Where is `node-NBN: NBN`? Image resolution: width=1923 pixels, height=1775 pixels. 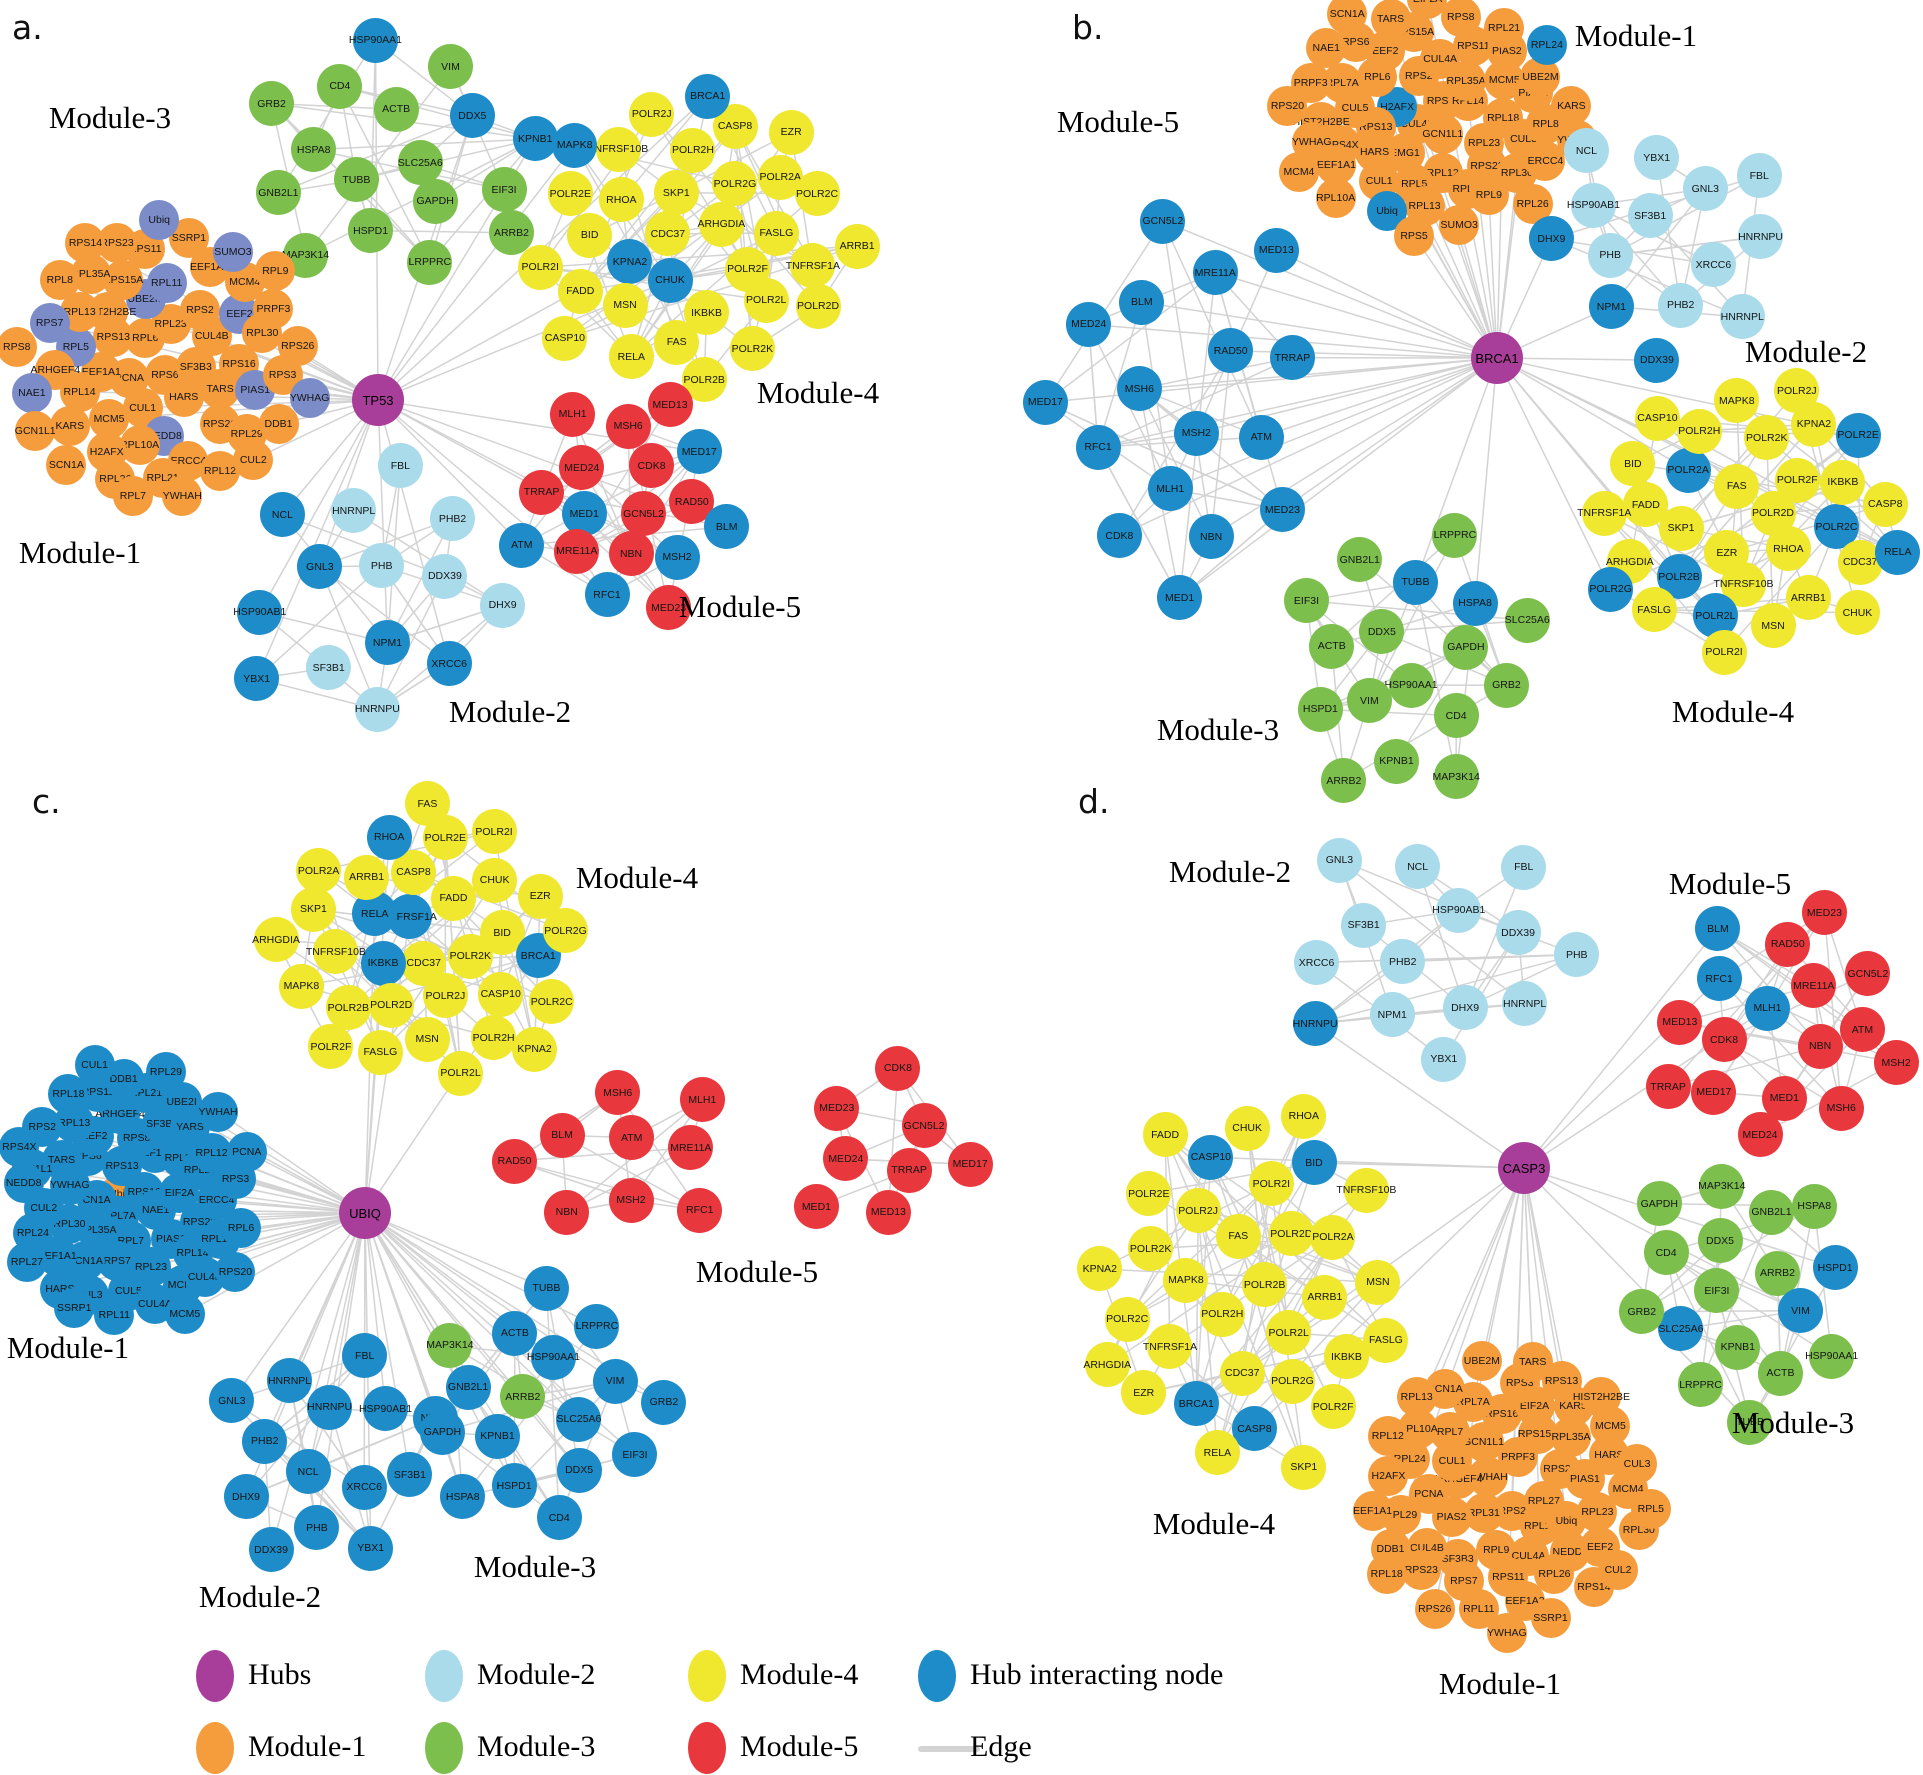
node-NBN: NBN is located at coordinates (631, 554).